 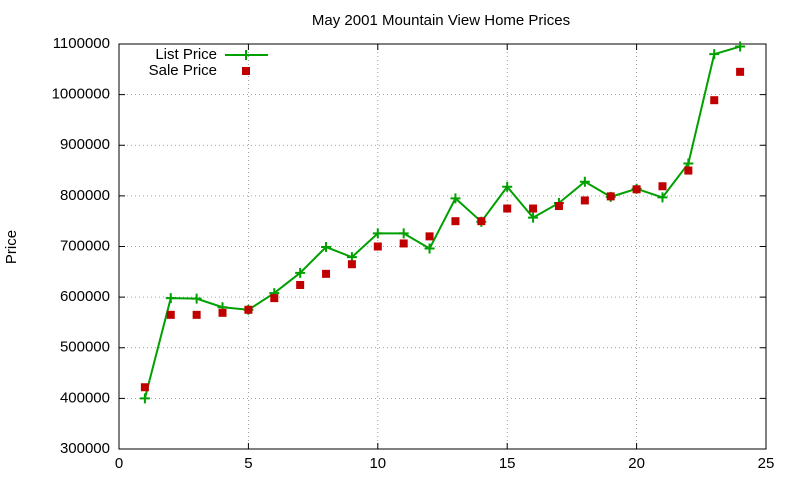 I want to click on chart-title: May 2001 Mountain View Home Prices, so click(x=441, y=20).